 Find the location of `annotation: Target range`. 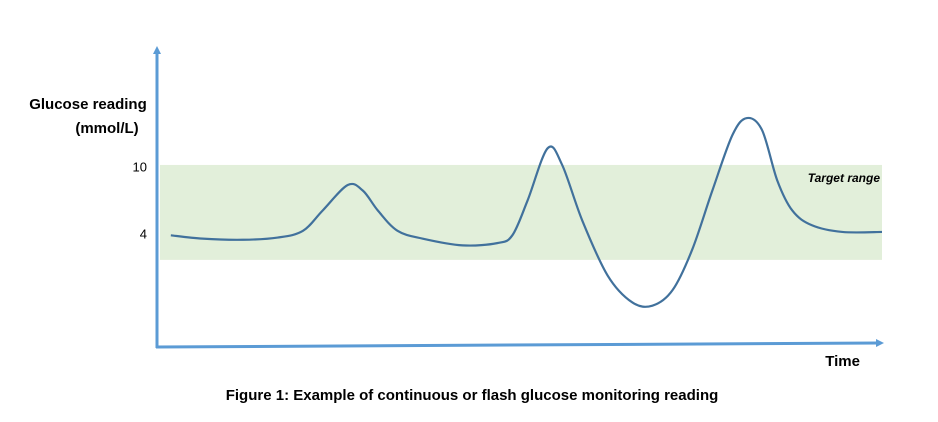

annotation: Target range is located at coordinates (844, 178).